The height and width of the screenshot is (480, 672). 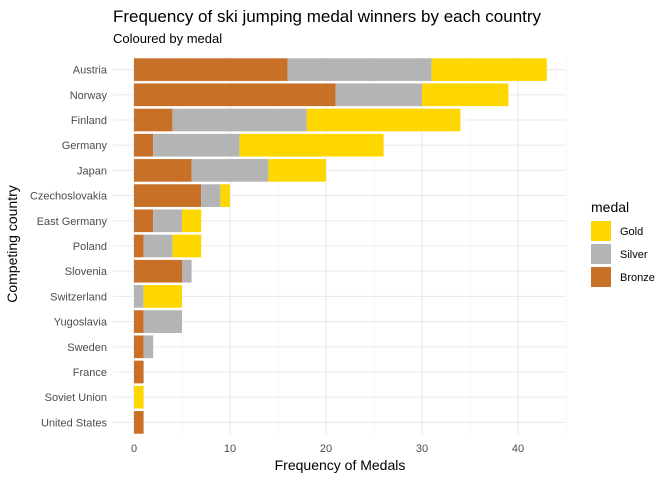 What do you see at coordinates (134, 449) in the screenshot?
I see `x-tick-label: 0` at bounding box center [134, 449].